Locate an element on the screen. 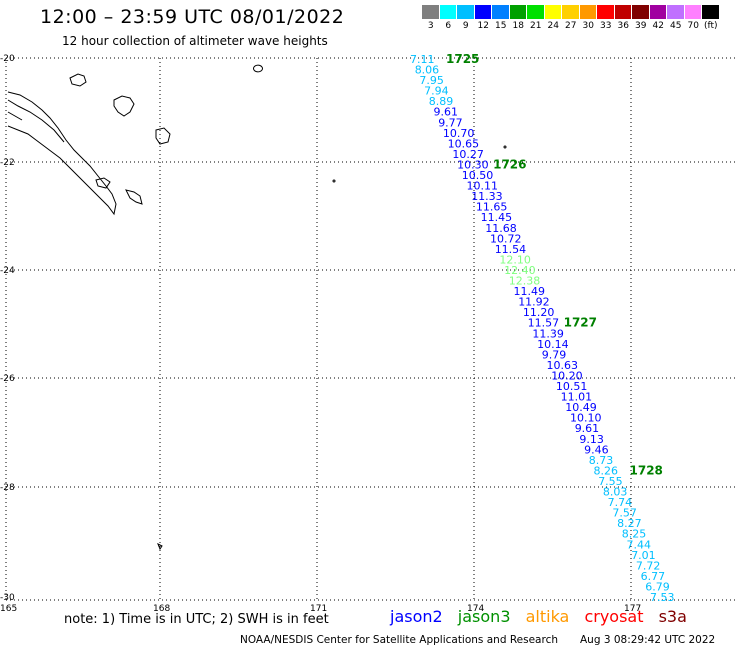 Image resolution: width=740 pixels, height=650 pixels. wave-height-value: 9.46 is located at coordinates (596, 449).